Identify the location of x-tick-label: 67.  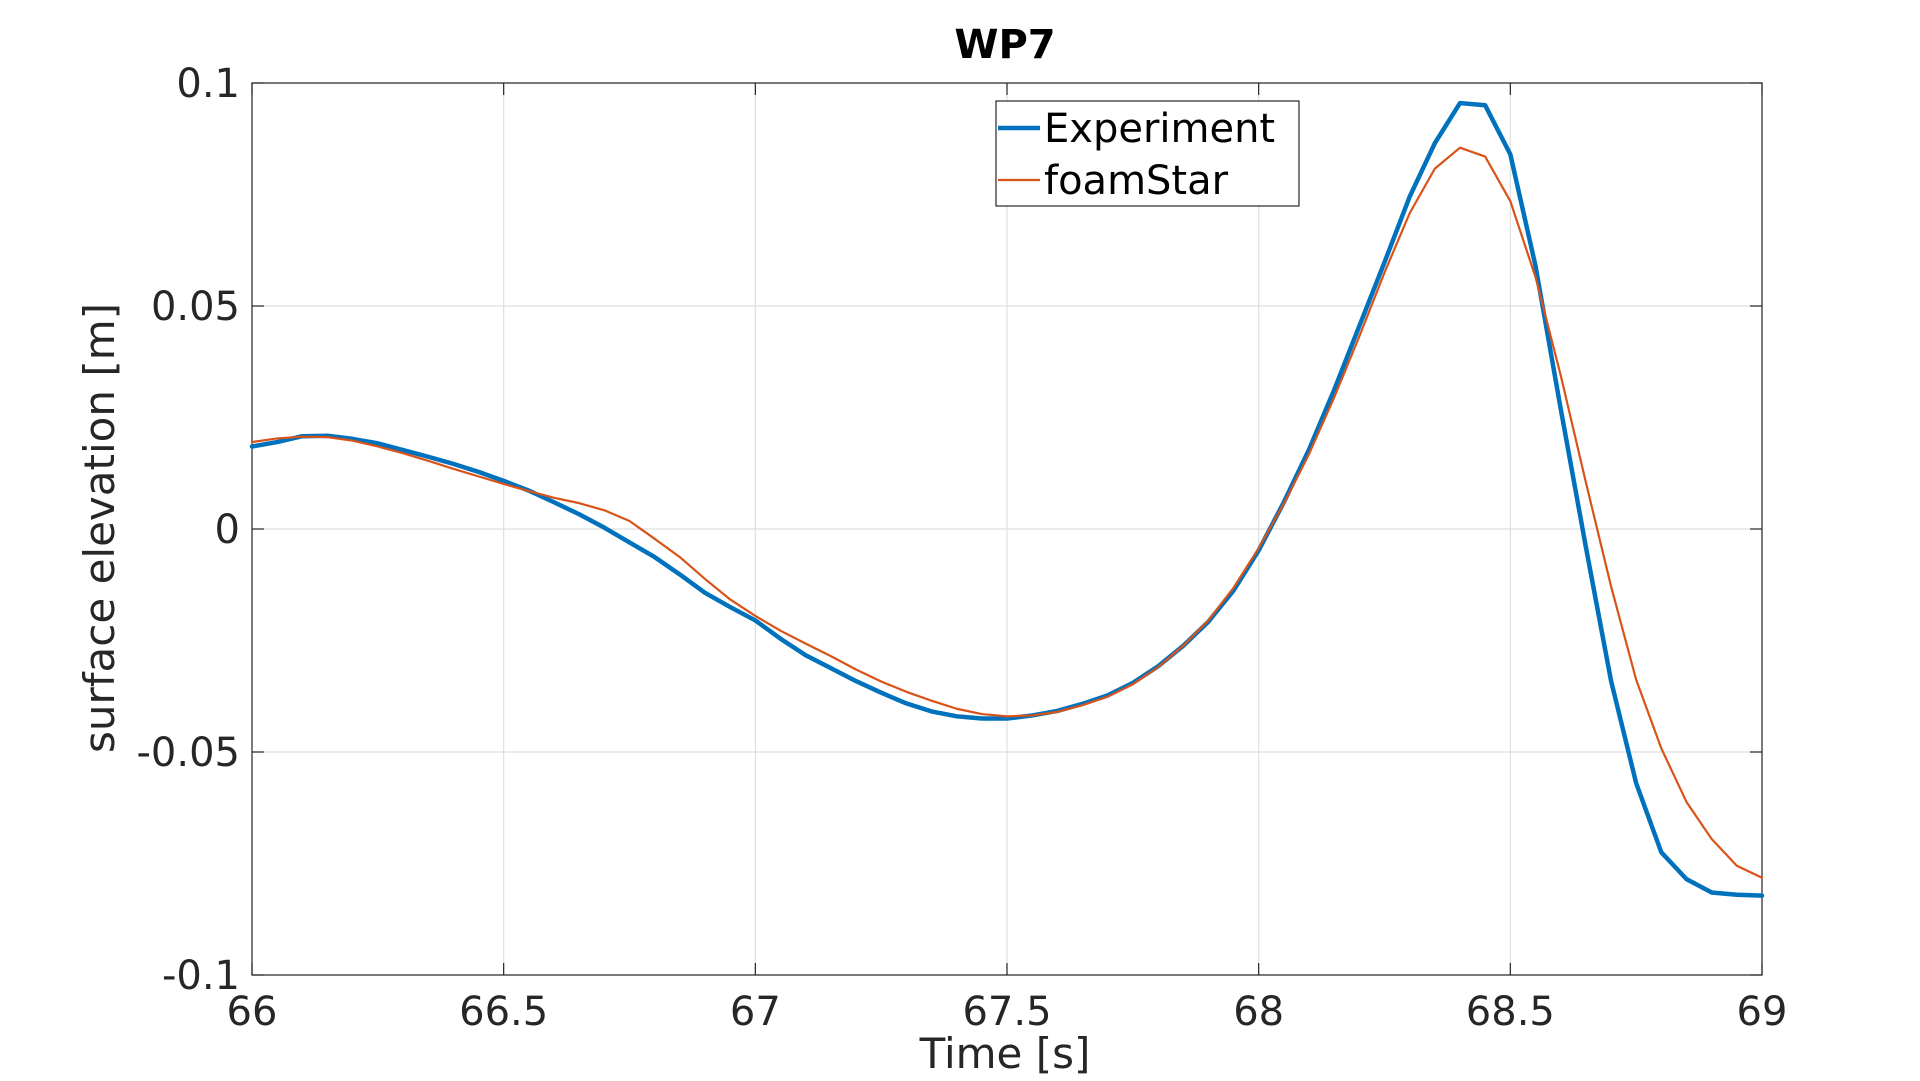
(755, 1012).